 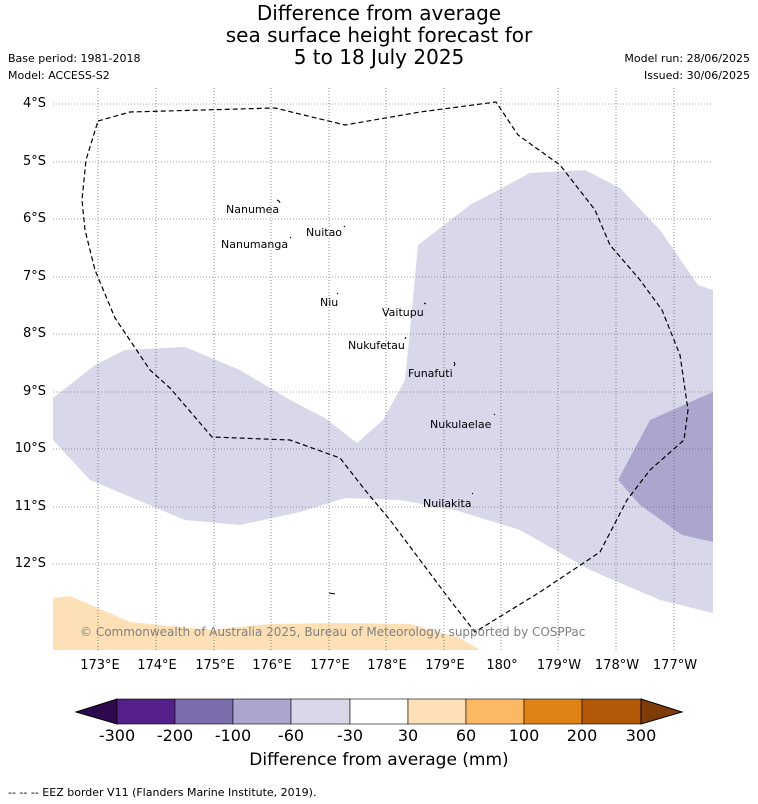 I want to click on place-nukufetau: Nukufetau, so click(x=376, y=345).